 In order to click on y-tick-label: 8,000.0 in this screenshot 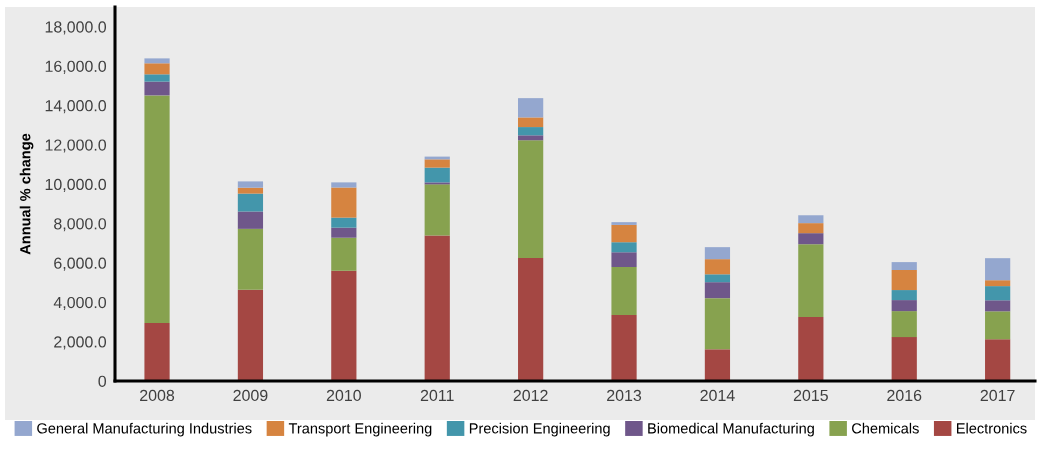, I will do `click(80, 225)`.